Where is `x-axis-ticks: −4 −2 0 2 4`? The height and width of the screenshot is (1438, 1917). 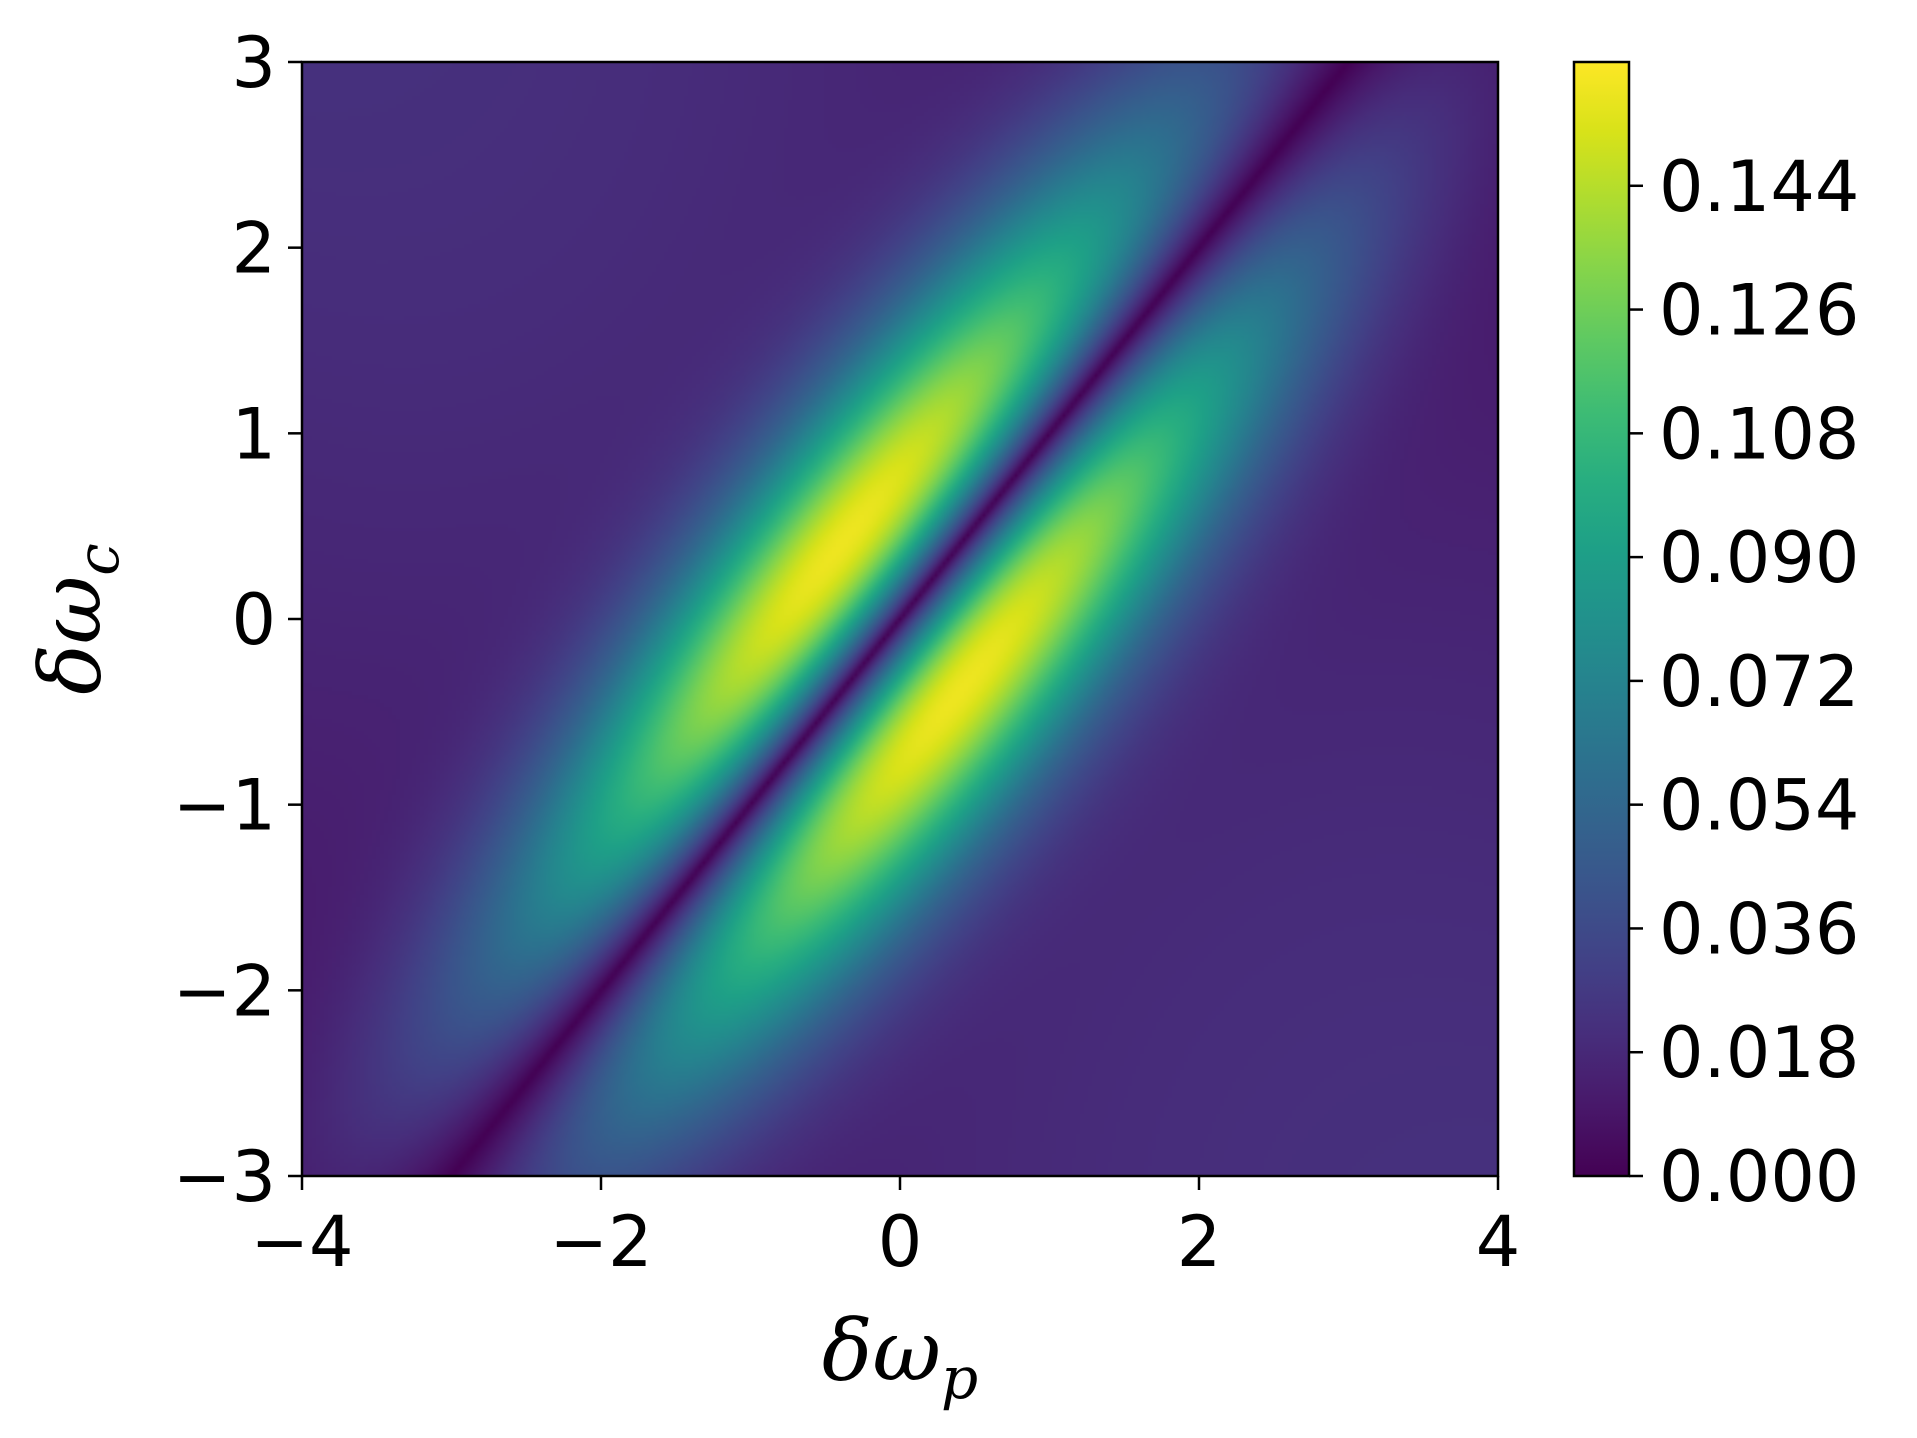
x-axis-ticks: −4 −2 0 2 4 is located at coordinates (885, 1229).